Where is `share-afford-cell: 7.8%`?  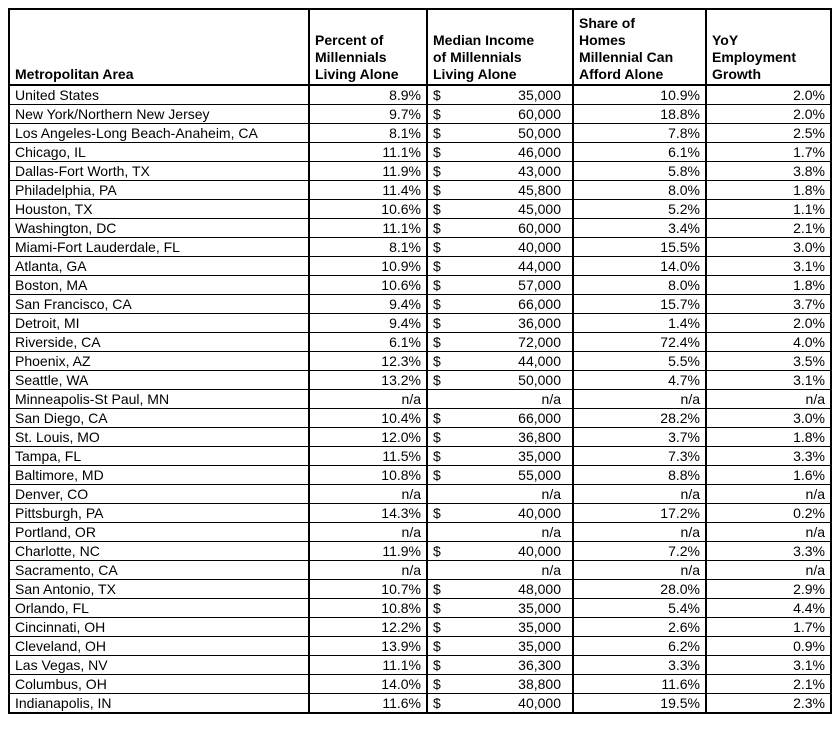
share-afford-cell: 7.8% is located at coordinates (639, 133).